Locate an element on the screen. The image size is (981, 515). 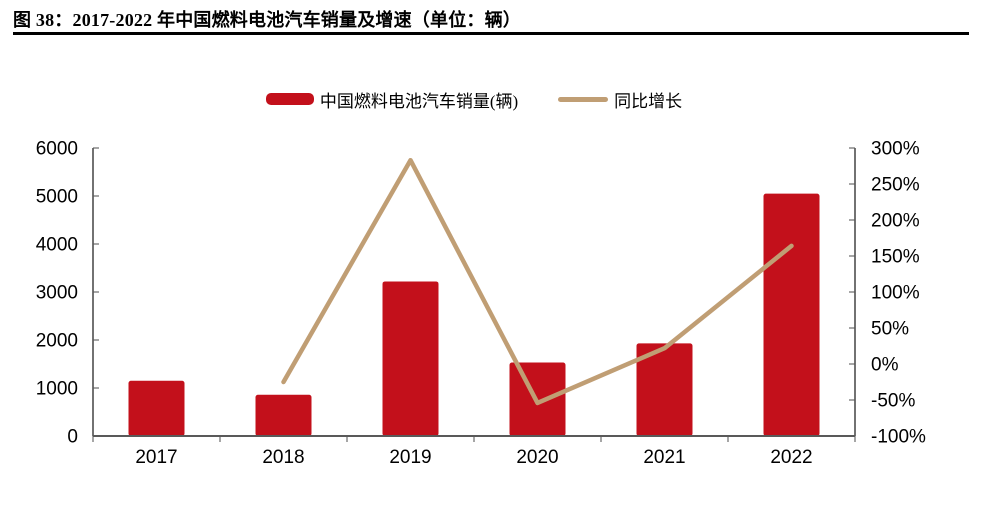
x-tick-label-2018: 2018 is located at coordinates (283, 457).